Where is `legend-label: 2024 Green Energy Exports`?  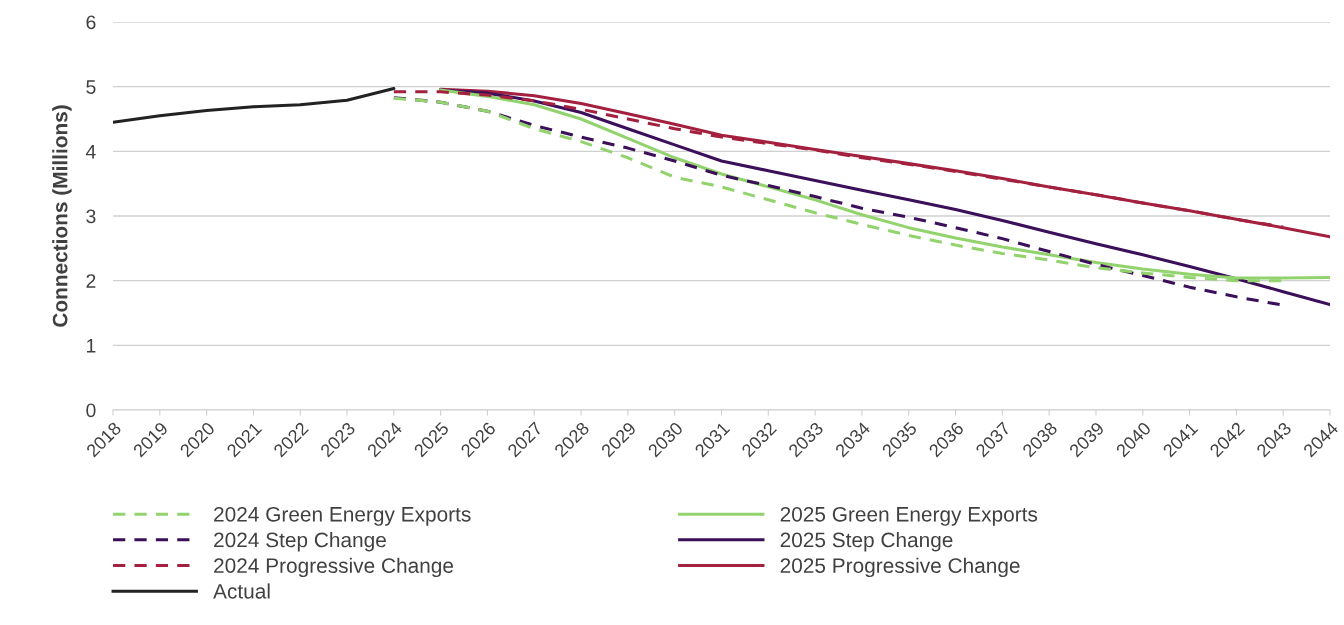 legend-label: 2024 Green Energy Exports is located at coordinates (342, 516).